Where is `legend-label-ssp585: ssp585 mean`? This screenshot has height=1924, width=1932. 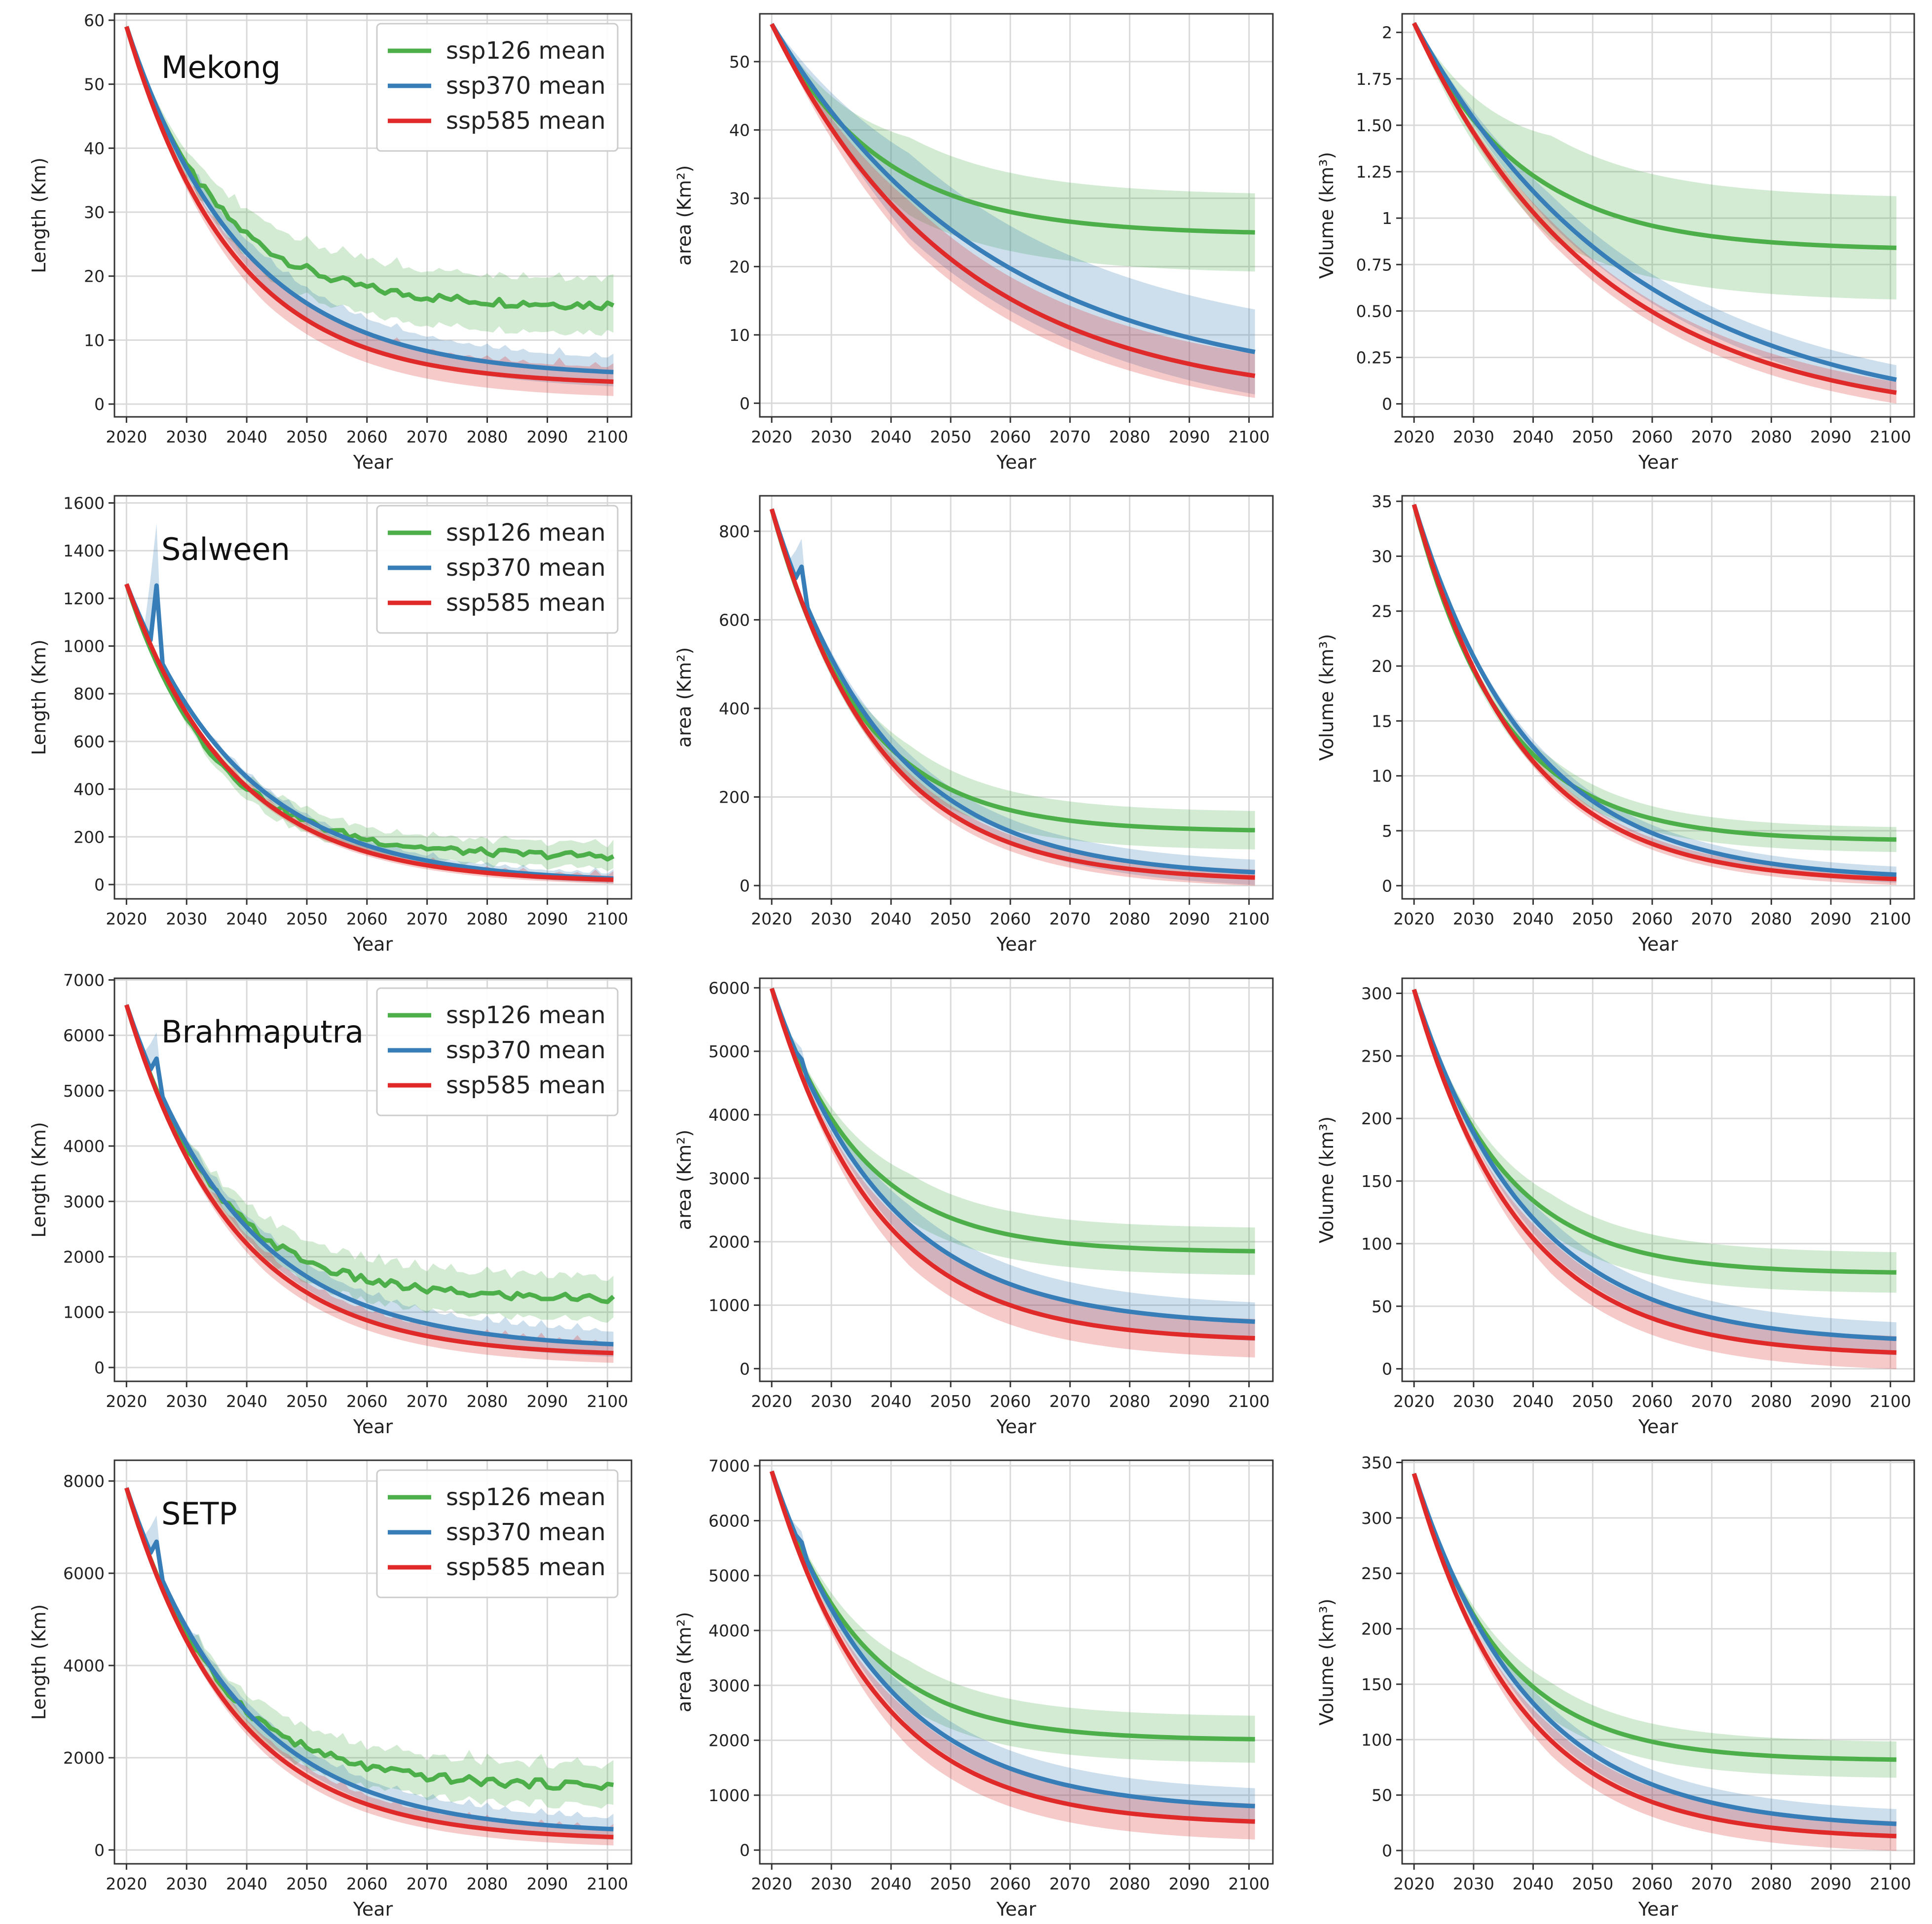
legend-label-ssp585: ssp585 mean is located at coordinates (525, 121).